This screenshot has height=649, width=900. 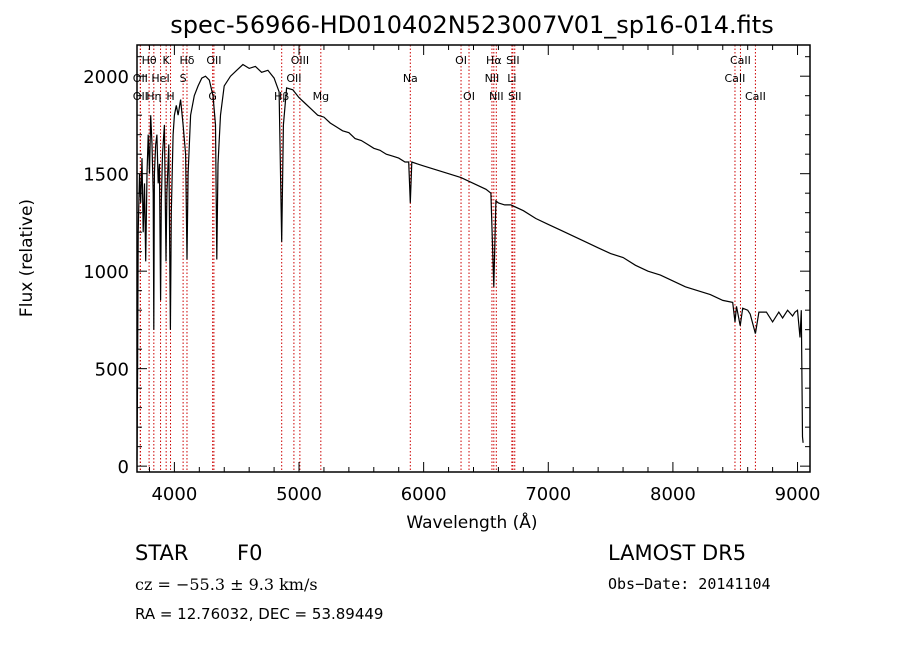 I want to click on object-class: STAR, so click(x=161, y=553).